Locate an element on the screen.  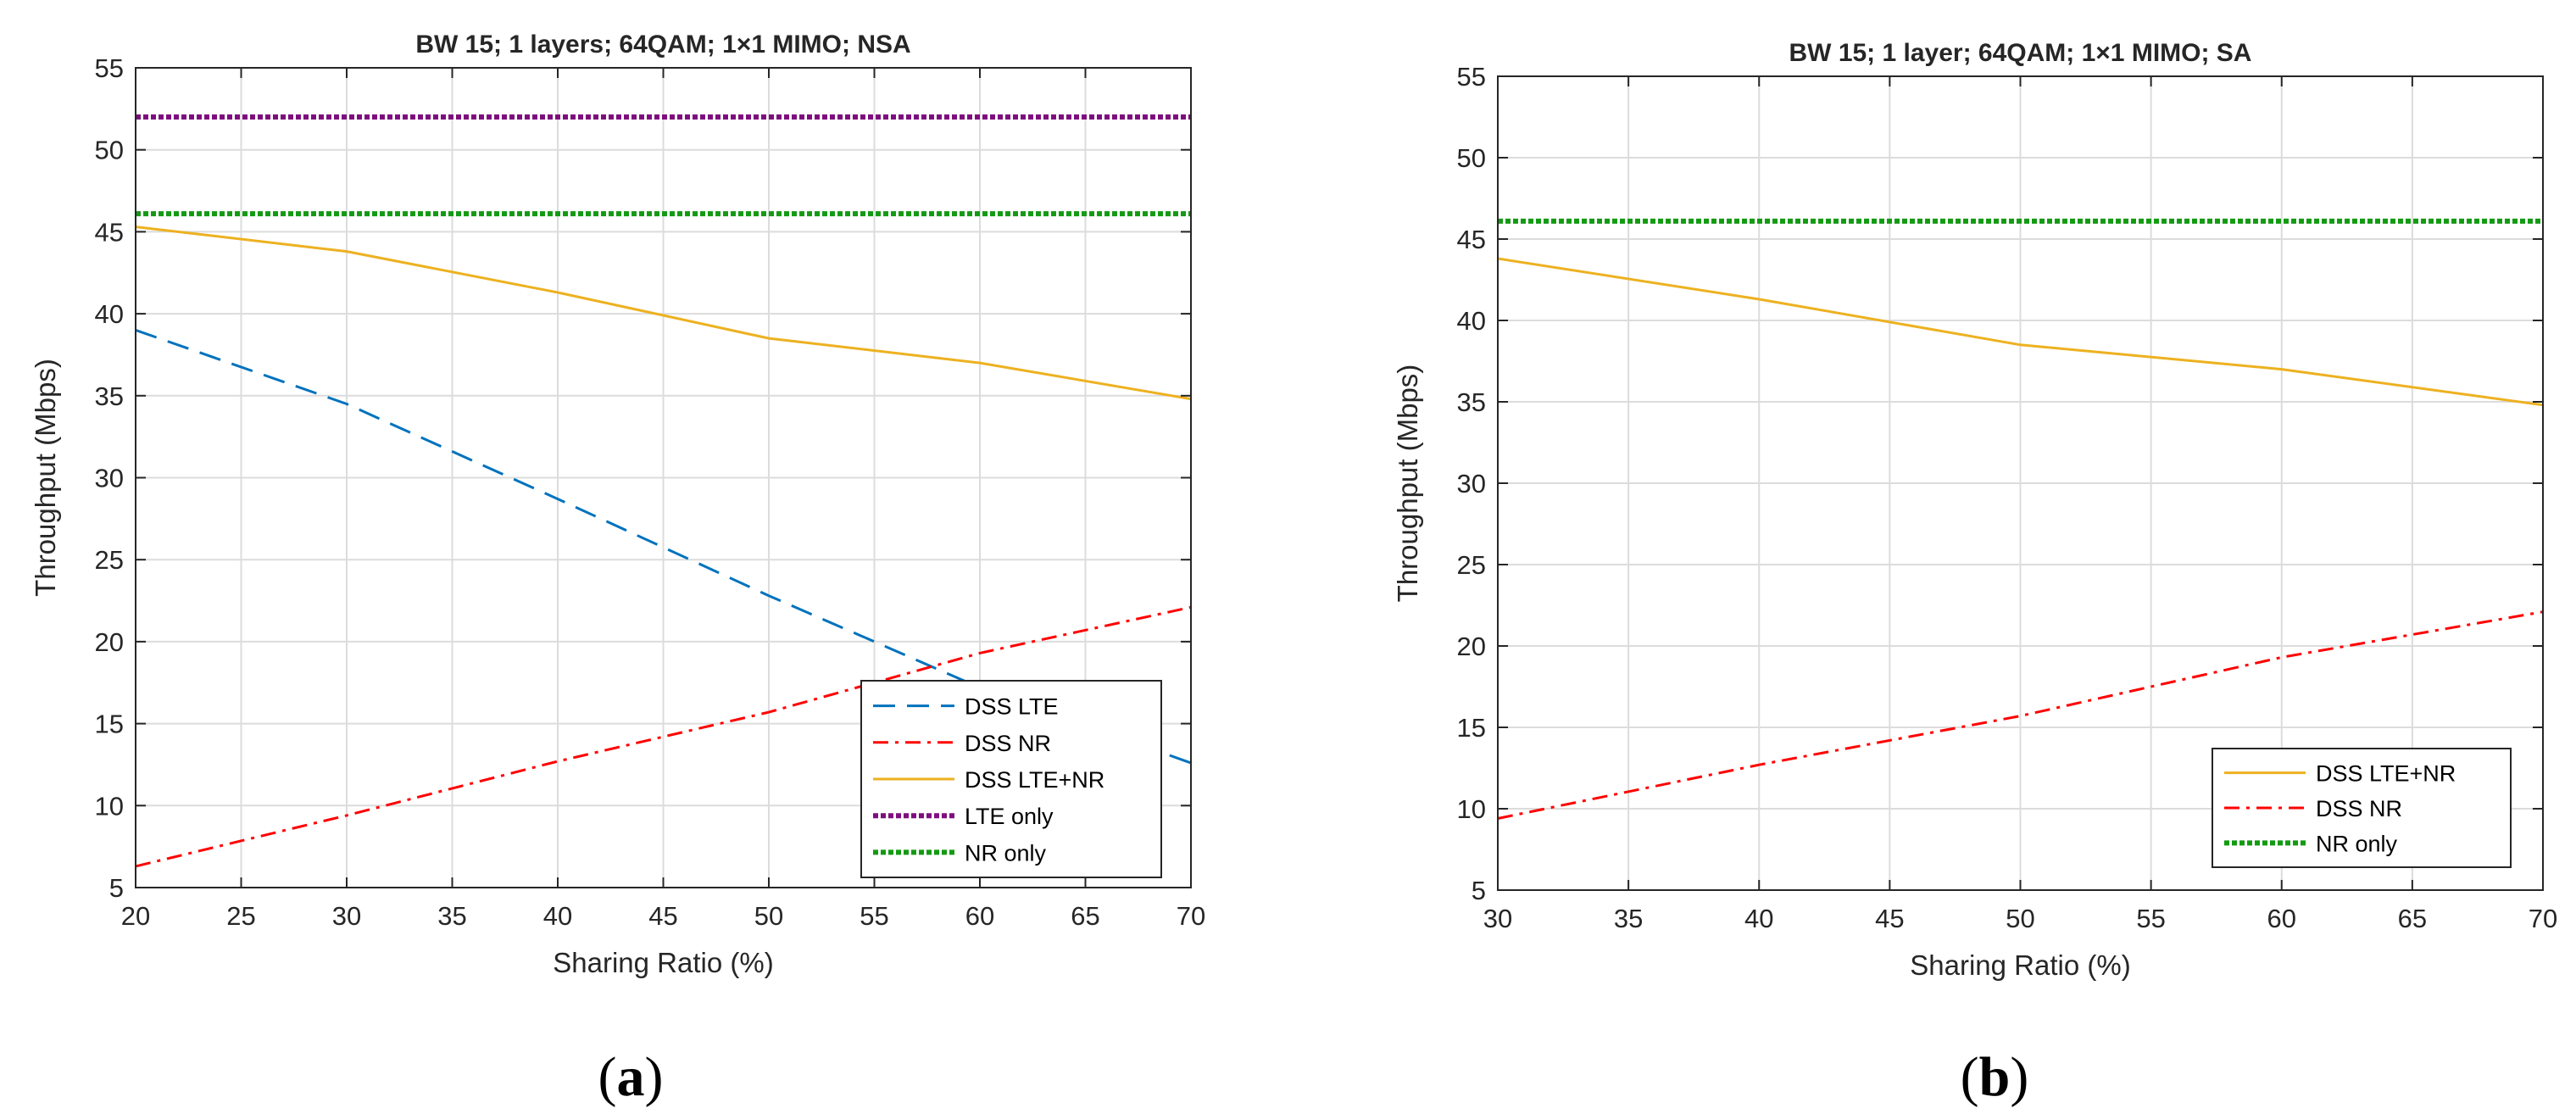
legend-entry: LTE only is located at coordinates (1009, 816).